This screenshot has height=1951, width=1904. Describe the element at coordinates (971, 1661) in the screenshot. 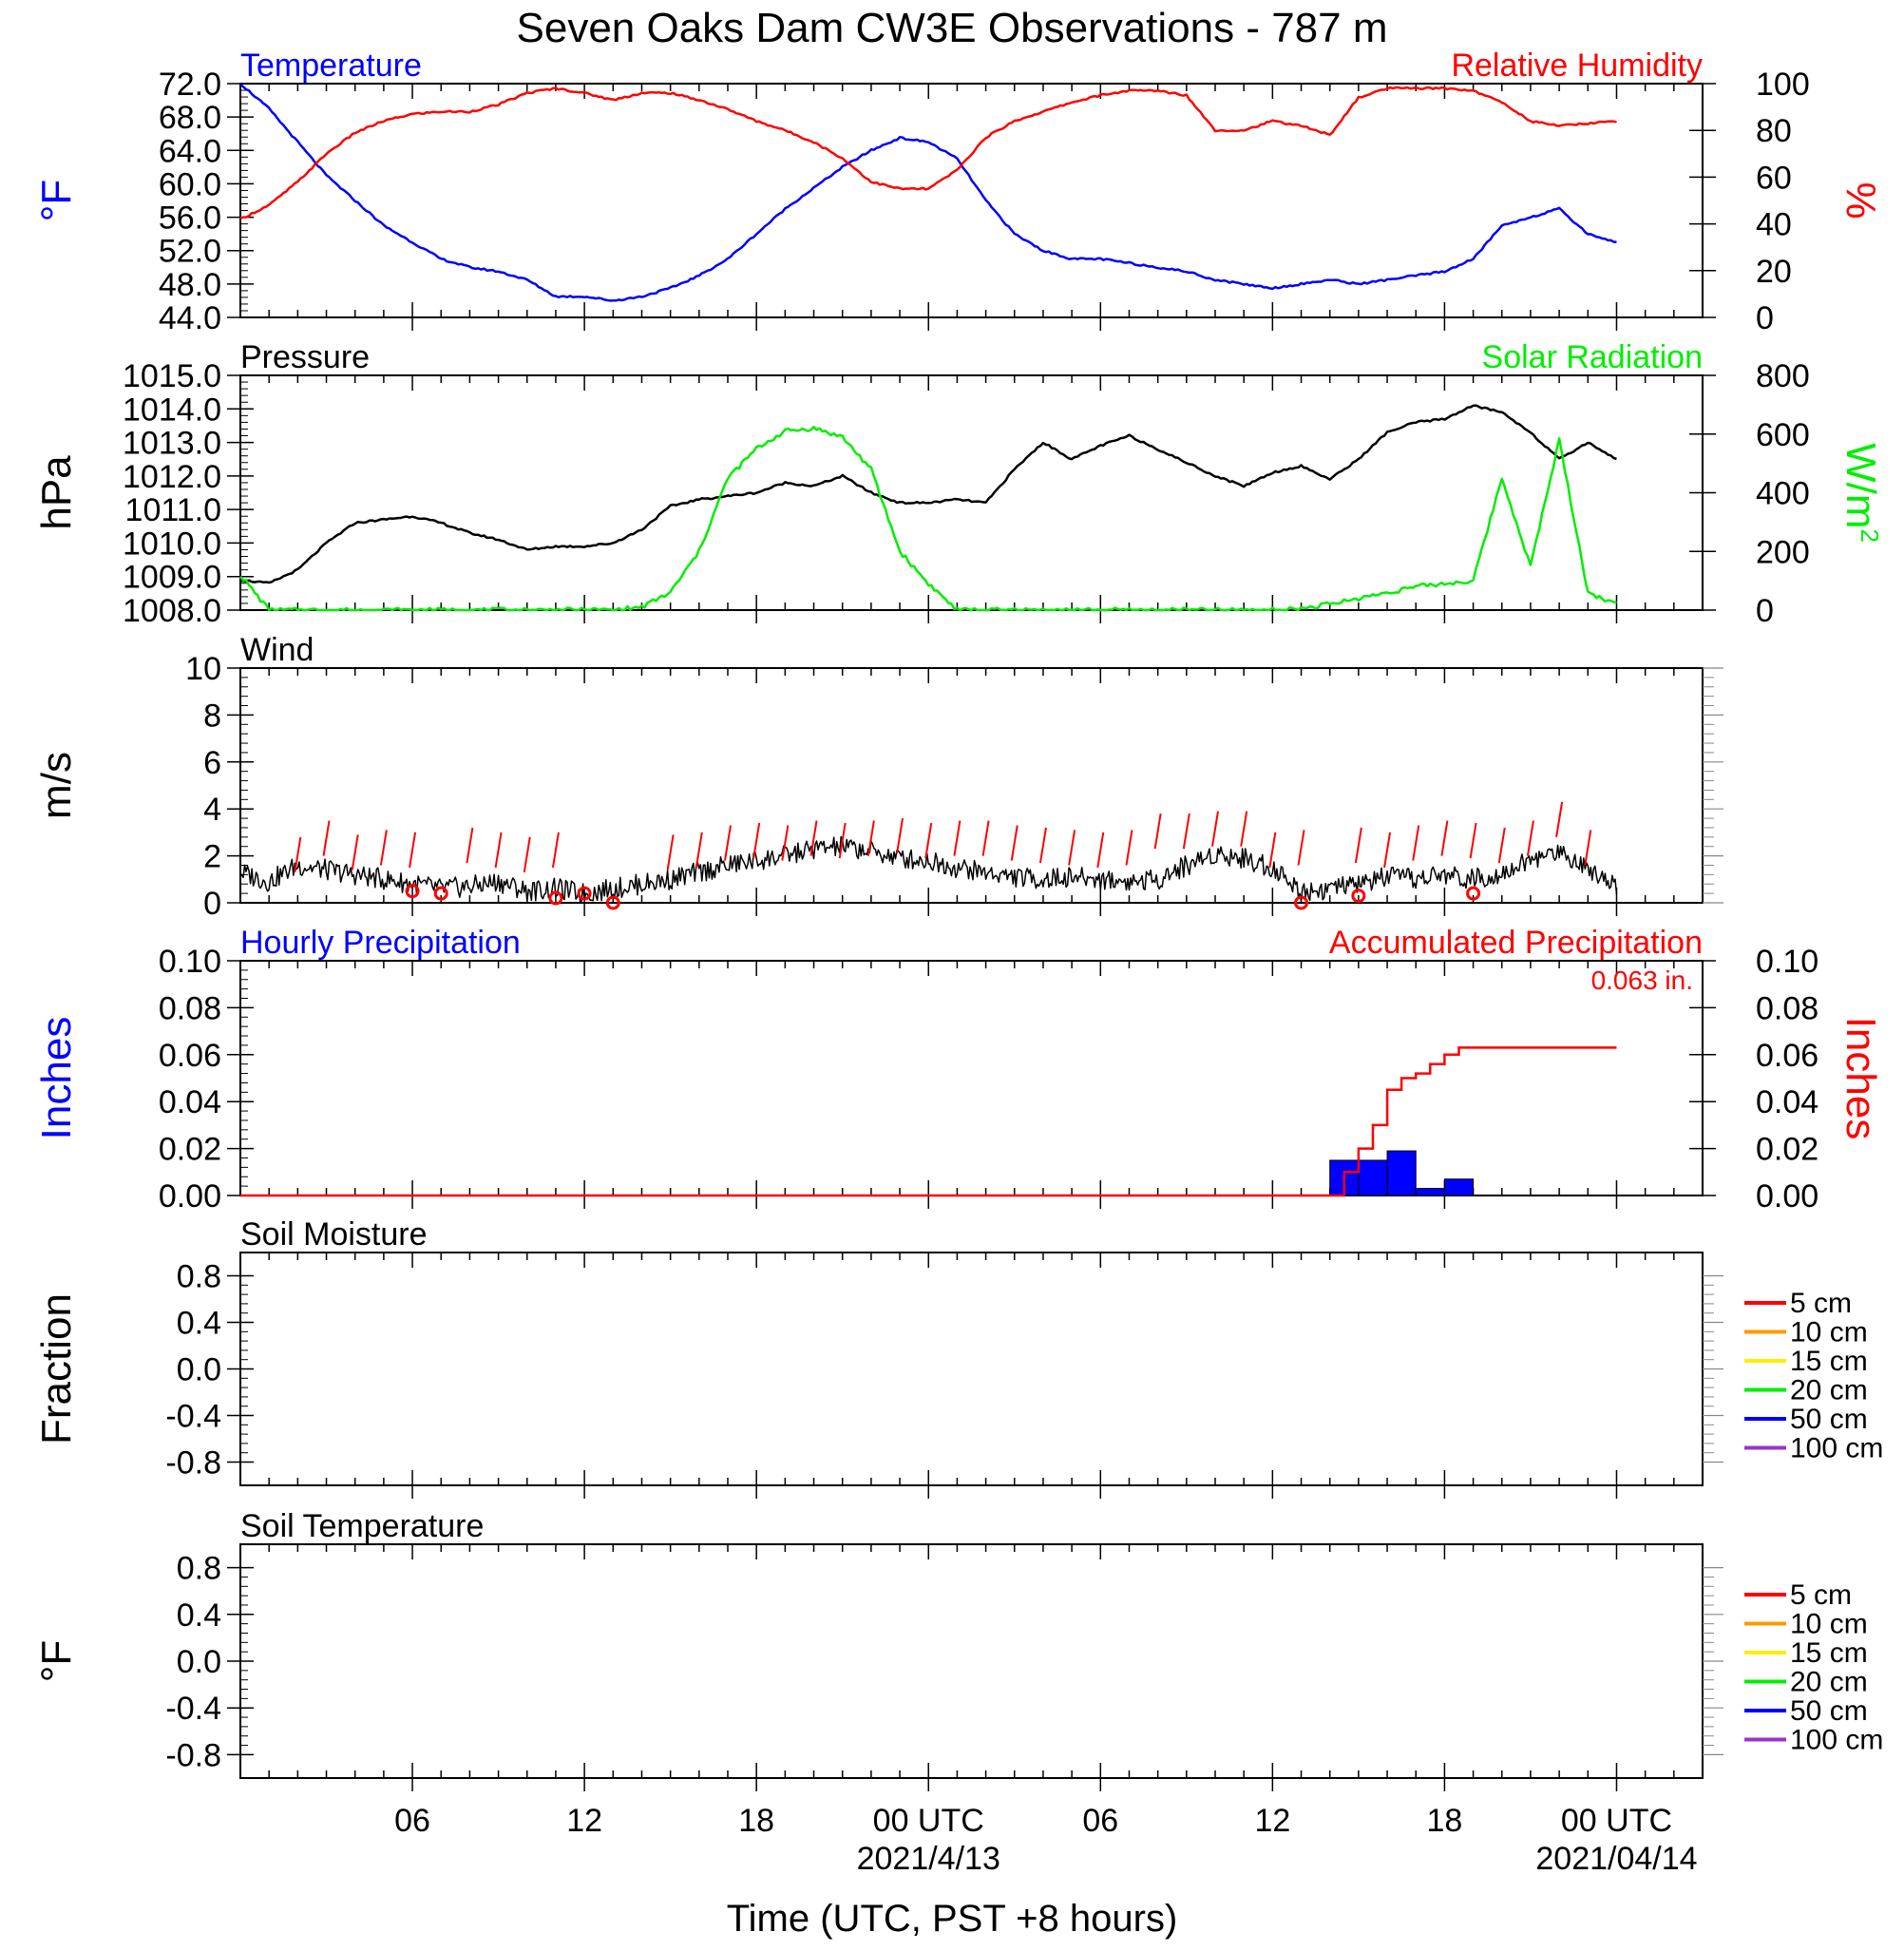

I see `plot-frame-soil_temperature` at that location.